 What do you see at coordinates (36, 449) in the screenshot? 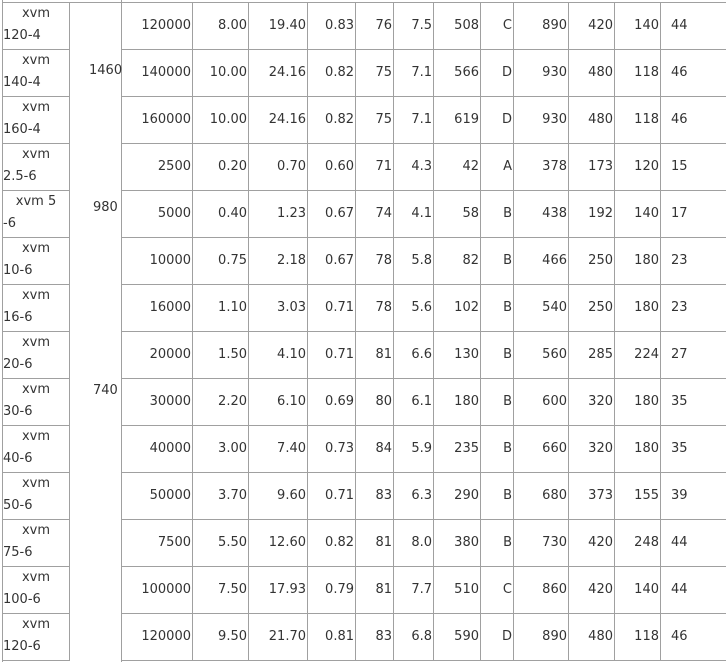
I see `model-cell: xvm 40-6` at bounding box center [36, 449].